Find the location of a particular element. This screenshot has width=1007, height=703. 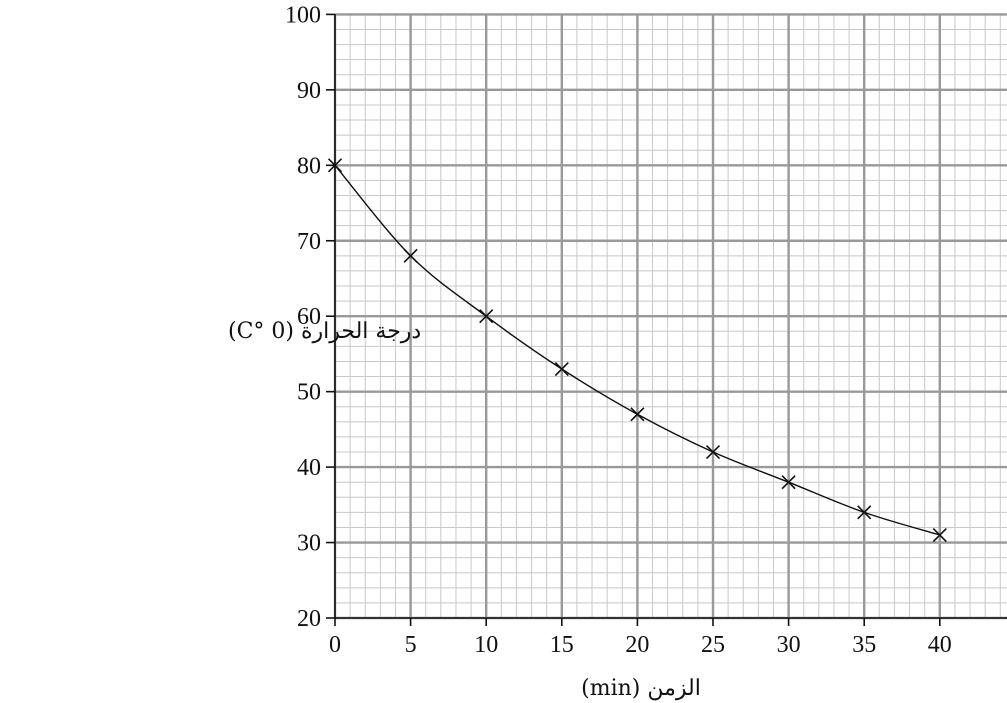

x-tick-label: 35 is located at coordinates (864, 645).